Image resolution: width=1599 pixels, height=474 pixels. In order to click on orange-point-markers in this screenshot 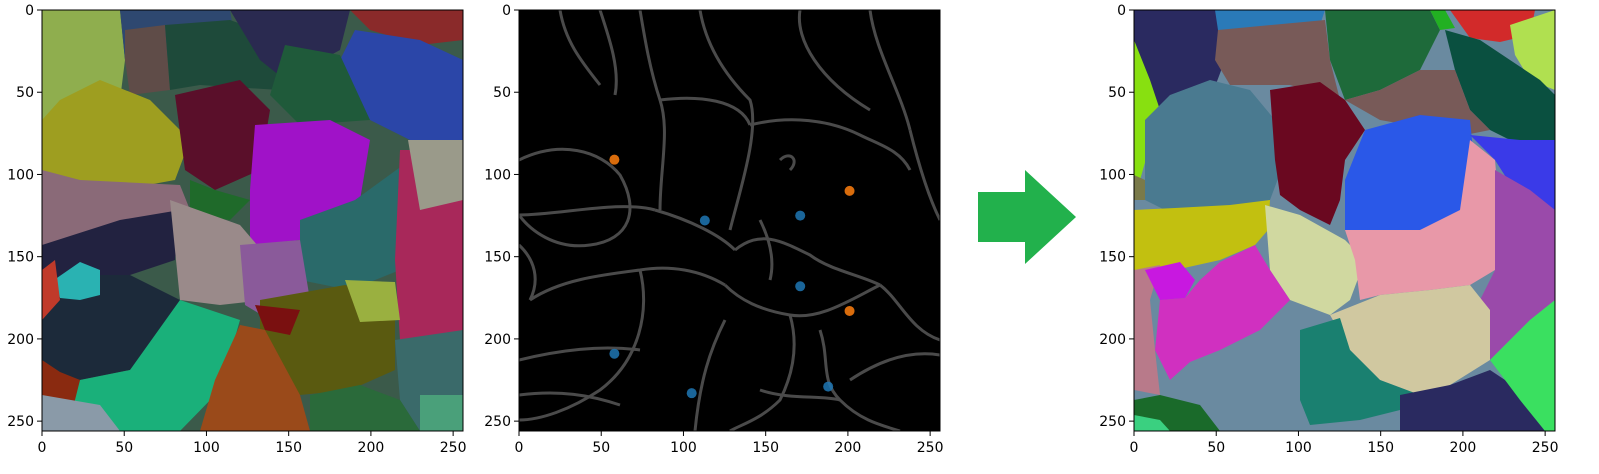, I will do `click(732, 235)`.